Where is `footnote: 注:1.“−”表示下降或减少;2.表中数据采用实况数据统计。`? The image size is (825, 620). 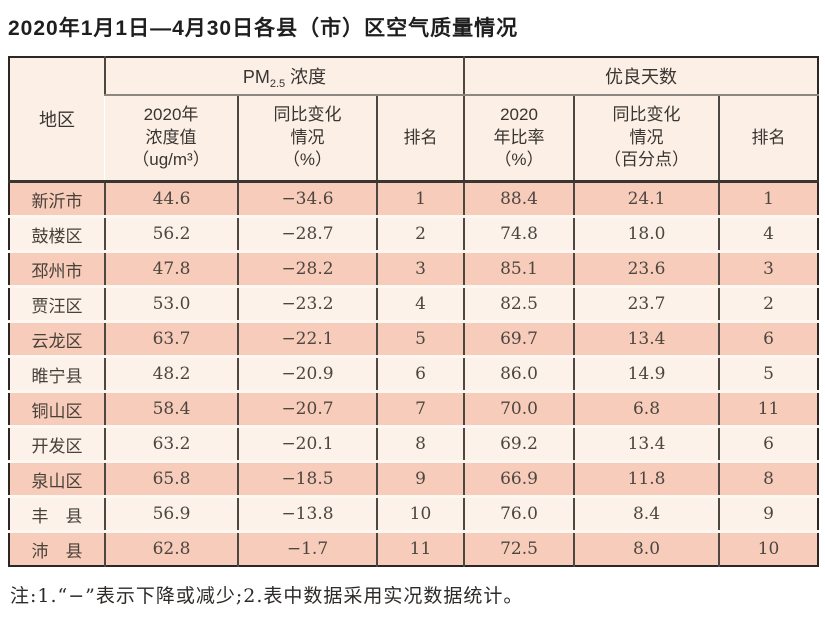 footnote: 注:1.“−”表示下降或减少;2.表中数据采用实况数据统计。 is located at coordinates (267, 596).